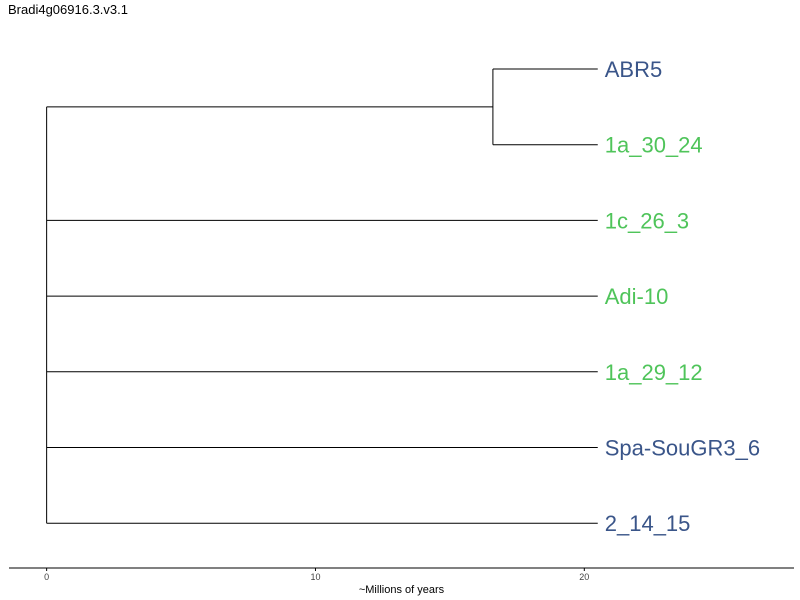  Describe the element at coordinates (648, 523) in the screenshot. I see `leaf-label: 2_14_15` at that location.